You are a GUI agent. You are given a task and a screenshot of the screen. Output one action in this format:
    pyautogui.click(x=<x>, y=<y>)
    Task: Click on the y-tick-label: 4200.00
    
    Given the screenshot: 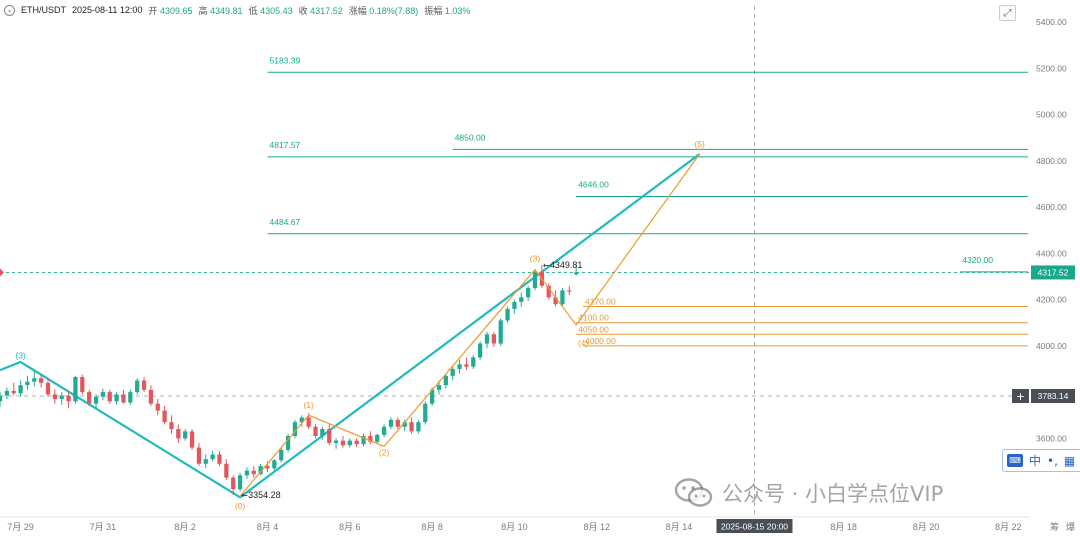 What is the action you would take?
    pyautogui.click(x=1051, y=300)
    